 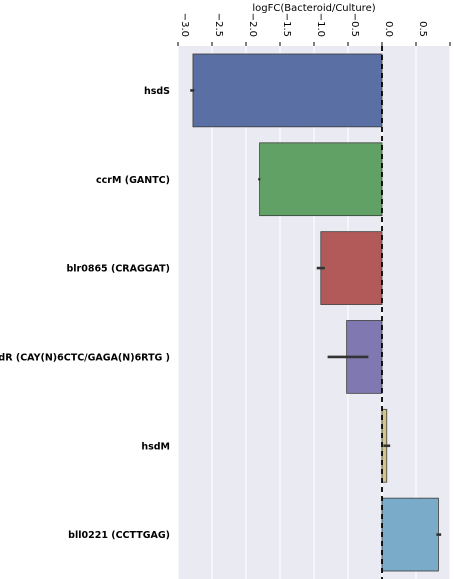 What do you see at coordinates (354, 25) in the screenshot?
I see `x-tick-label: −0.5` at bounding box center [354, 25].